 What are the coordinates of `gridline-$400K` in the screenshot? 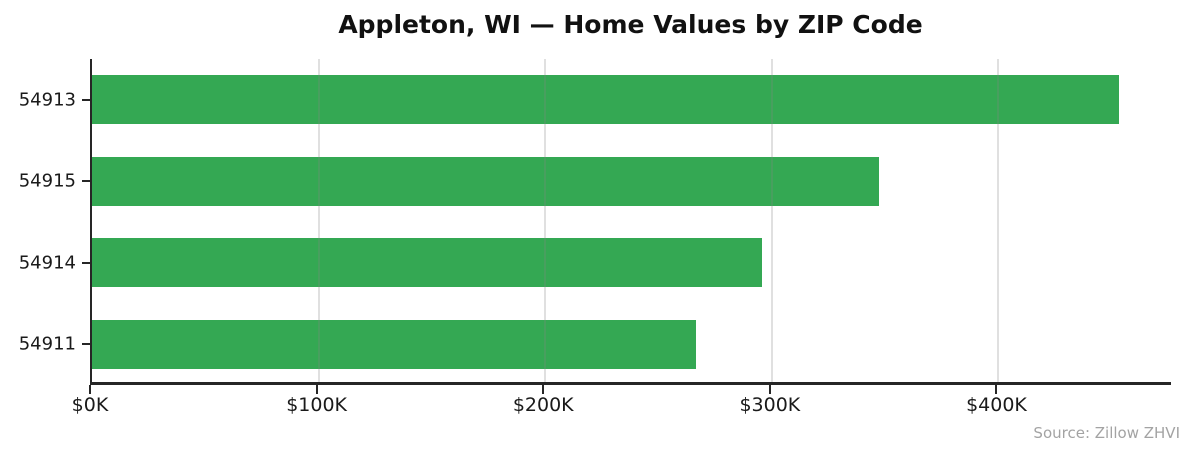 It's located at (998, 220).